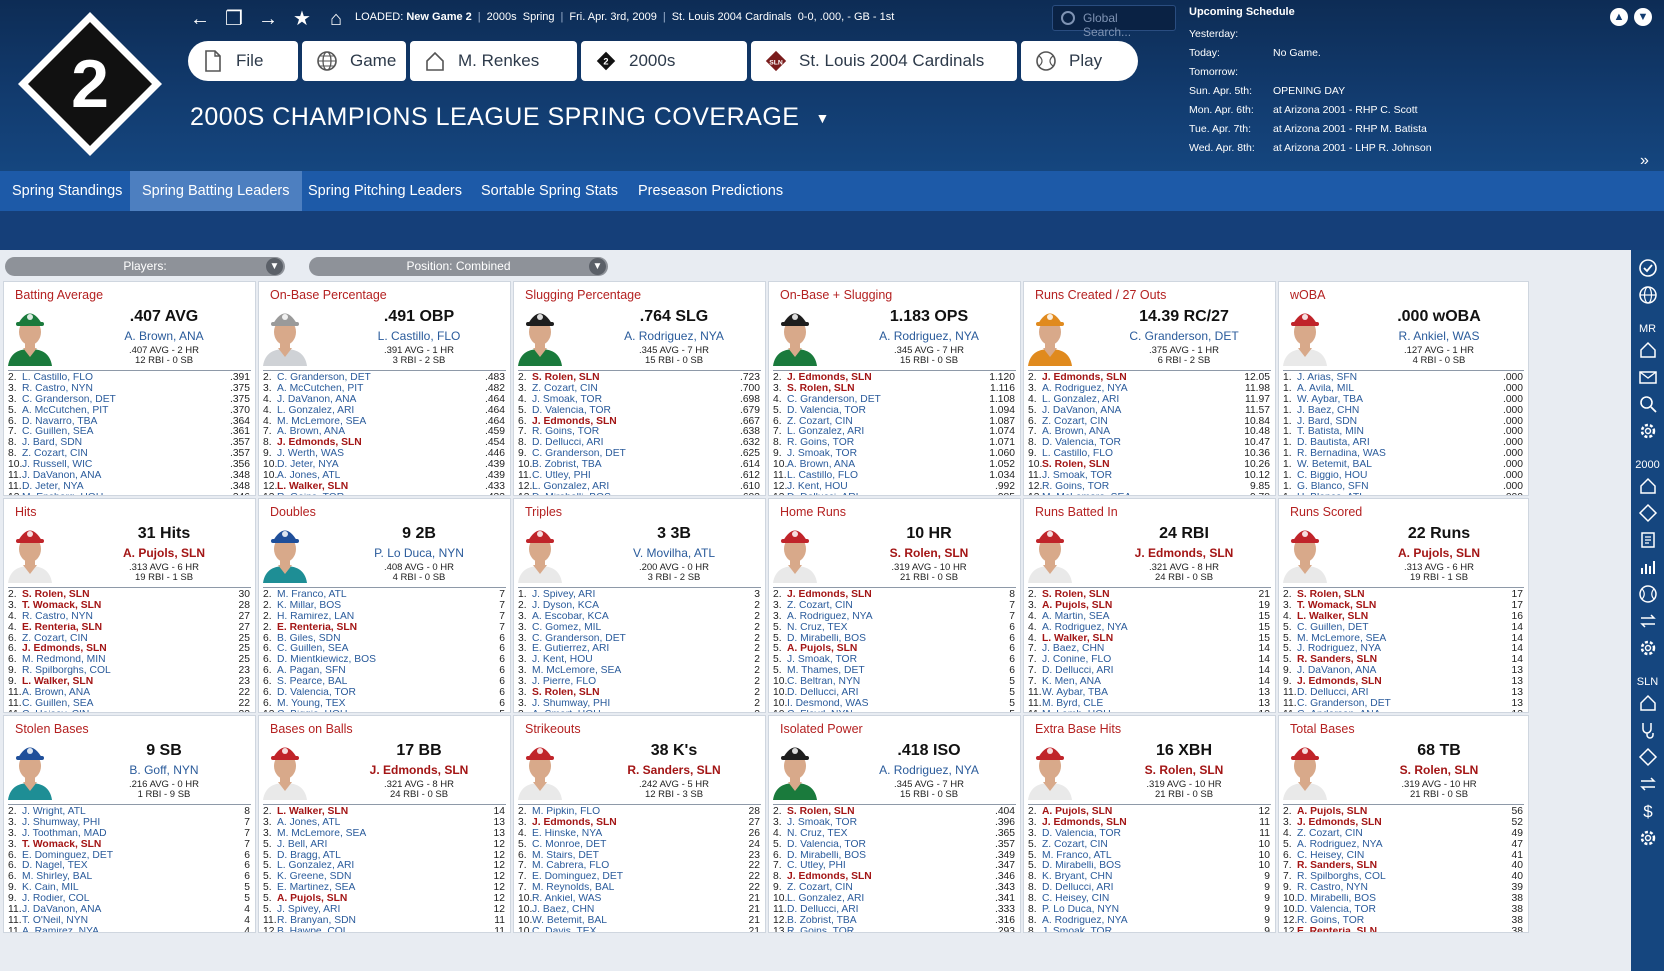  What do you see at coordinates (894, 834) in the screenshot?
I see `list-item: 4. N. Cruz, TEX .365` at bounding box center [894, 834].